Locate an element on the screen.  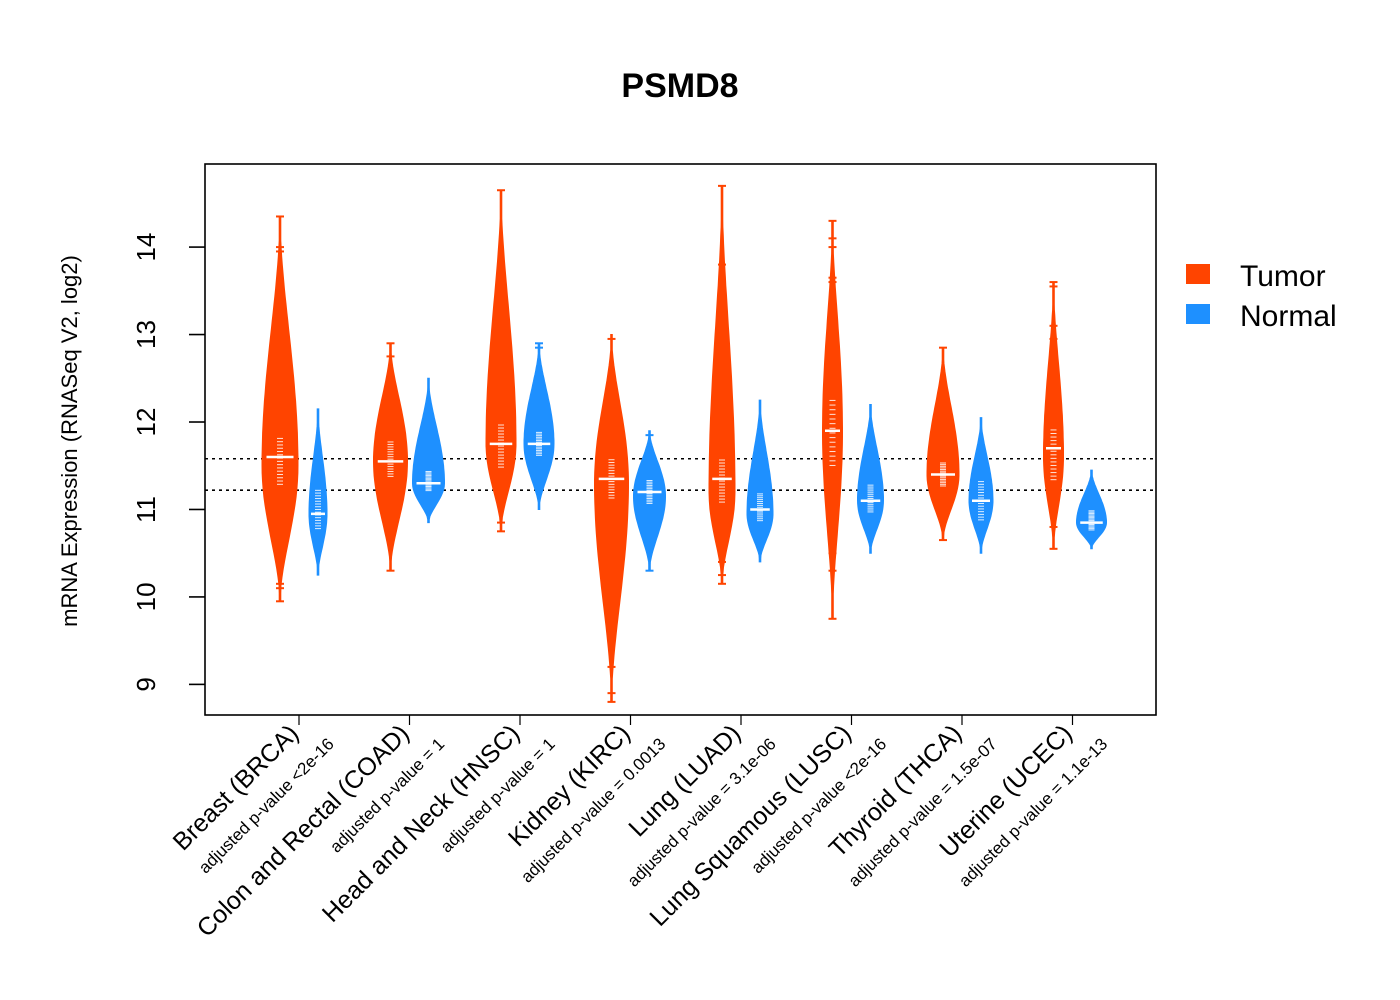
legend: Tumor Normal is located at coordinates (1261, 296).